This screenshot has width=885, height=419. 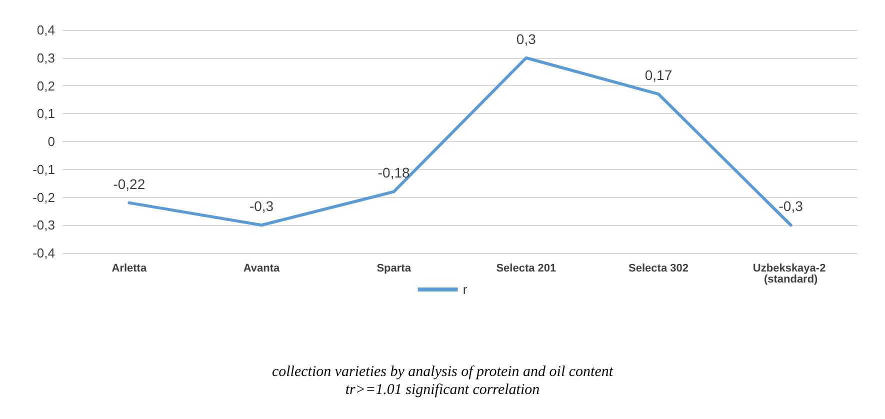 I want to click on y-tick-label: -0,4, so click(x=43, y=253).